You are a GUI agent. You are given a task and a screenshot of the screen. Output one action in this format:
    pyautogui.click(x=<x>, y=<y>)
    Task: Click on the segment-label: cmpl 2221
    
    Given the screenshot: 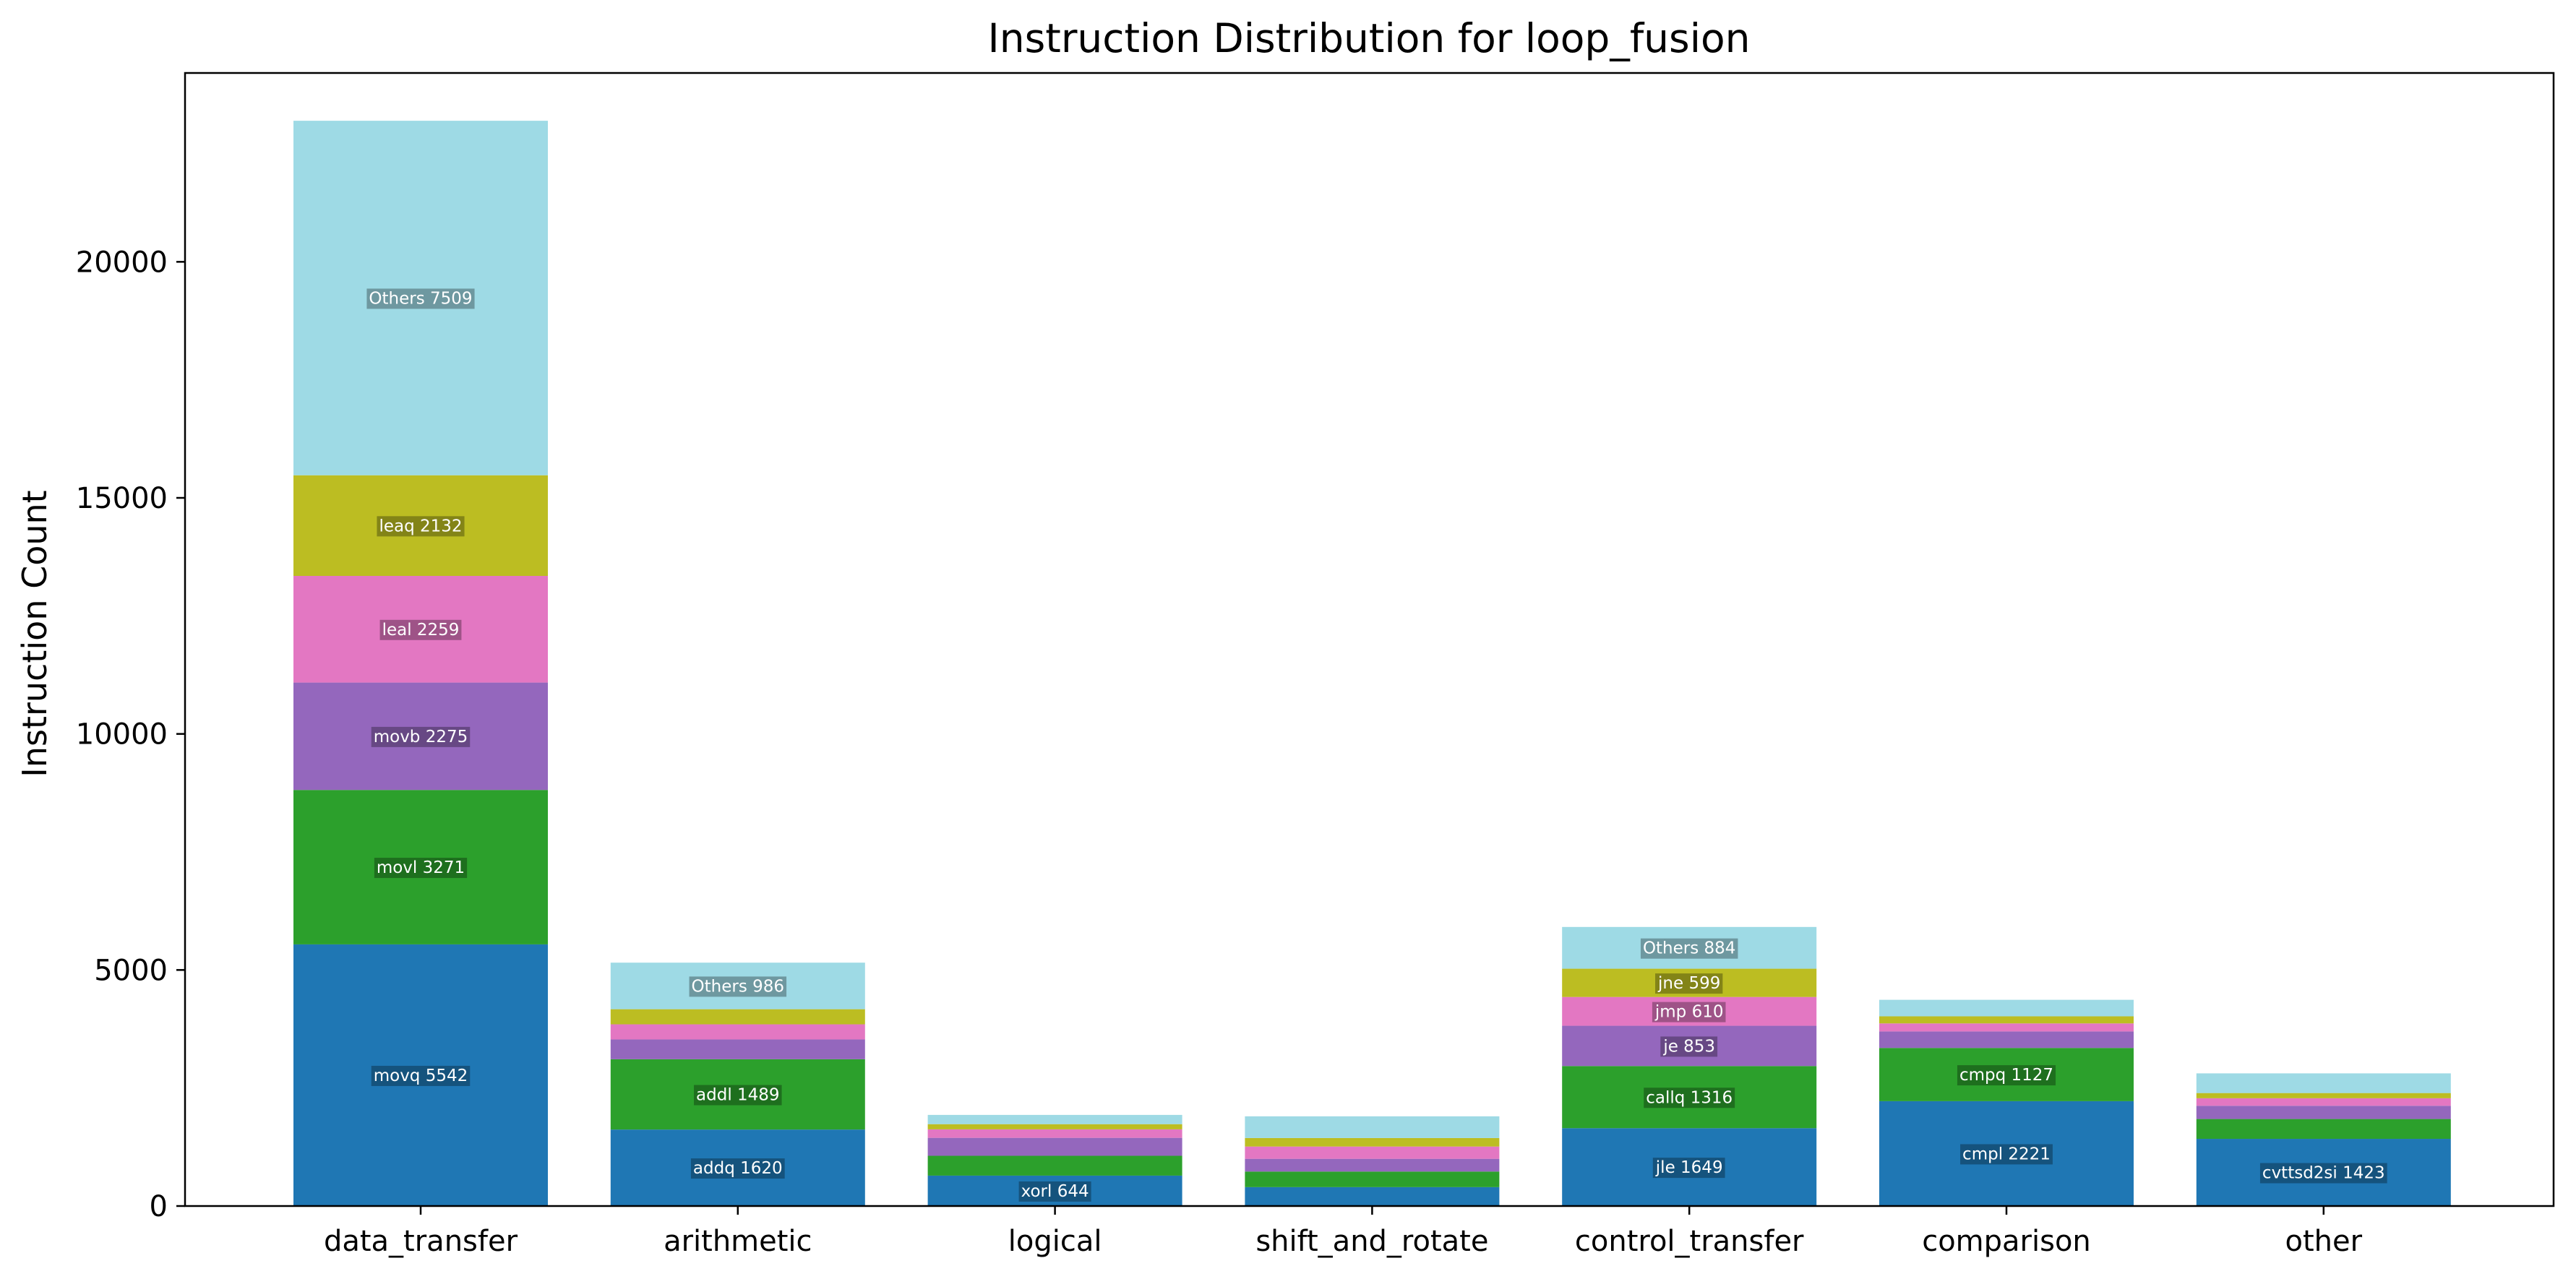 What is the action you would take?
    pyautogui.click(x=2007, y=1154)
    